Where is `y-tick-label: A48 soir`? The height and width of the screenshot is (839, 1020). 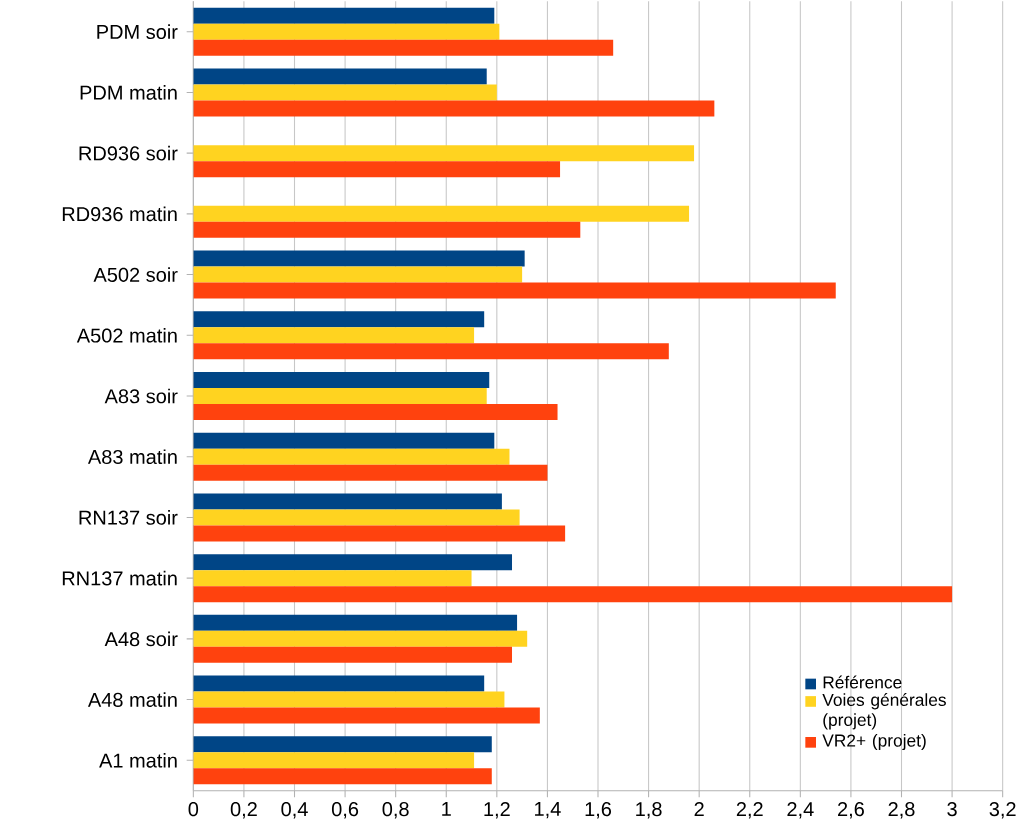 y-tick-label: A48 soir is located at coordinates (141, 639).